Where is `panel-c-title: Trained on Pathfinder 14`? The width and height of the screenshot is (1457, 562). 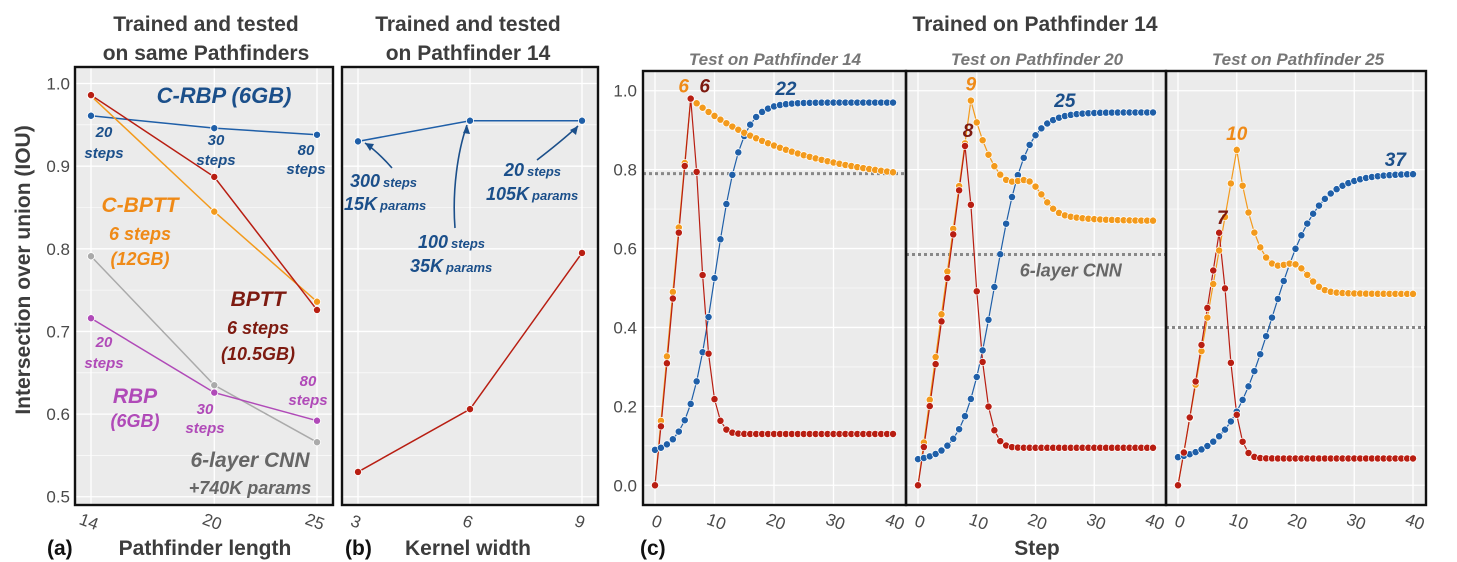 panel-c-title: Trained on Pathfinder 14 is located at coordinates (1034, 24).